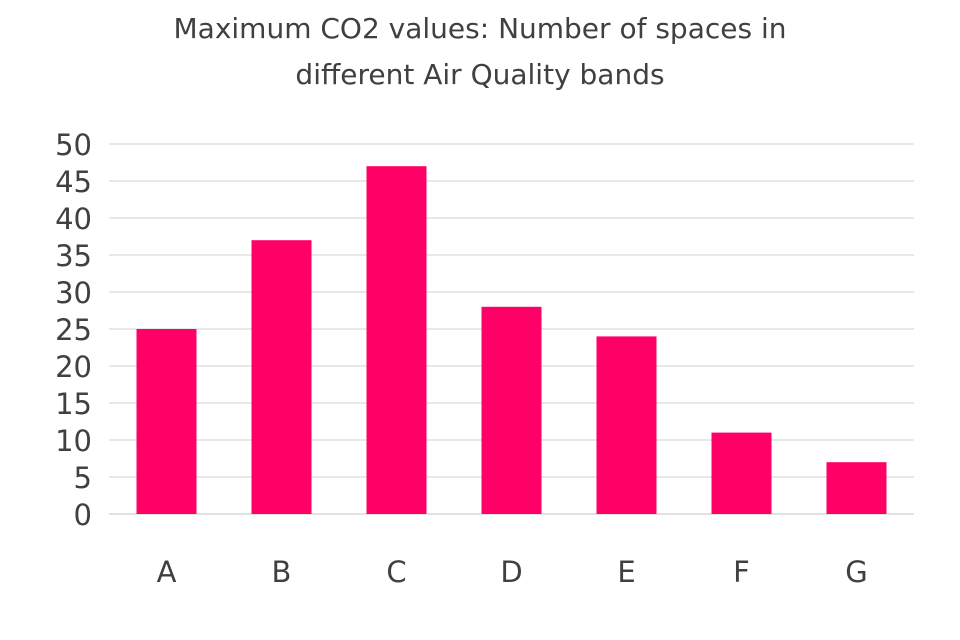 The width and height of the screenshot is (960, 640). I want to click on y-tick-label: 40, so click(73, 219).